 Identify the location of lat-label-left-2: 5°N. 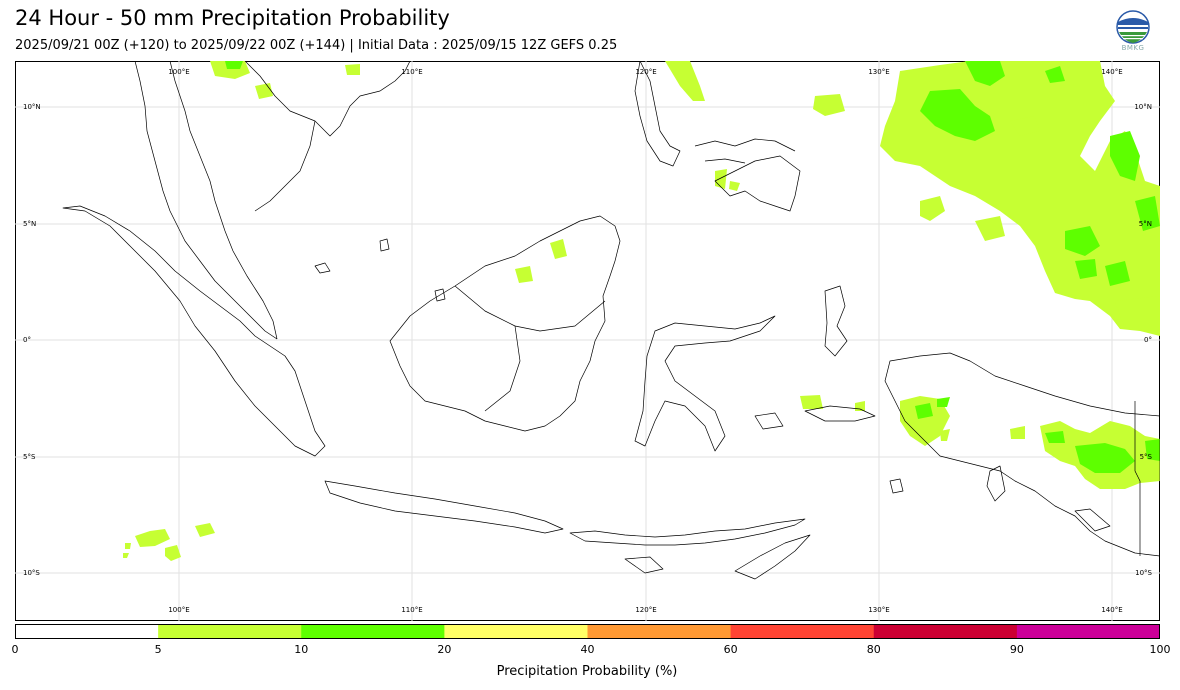
(29, 224).